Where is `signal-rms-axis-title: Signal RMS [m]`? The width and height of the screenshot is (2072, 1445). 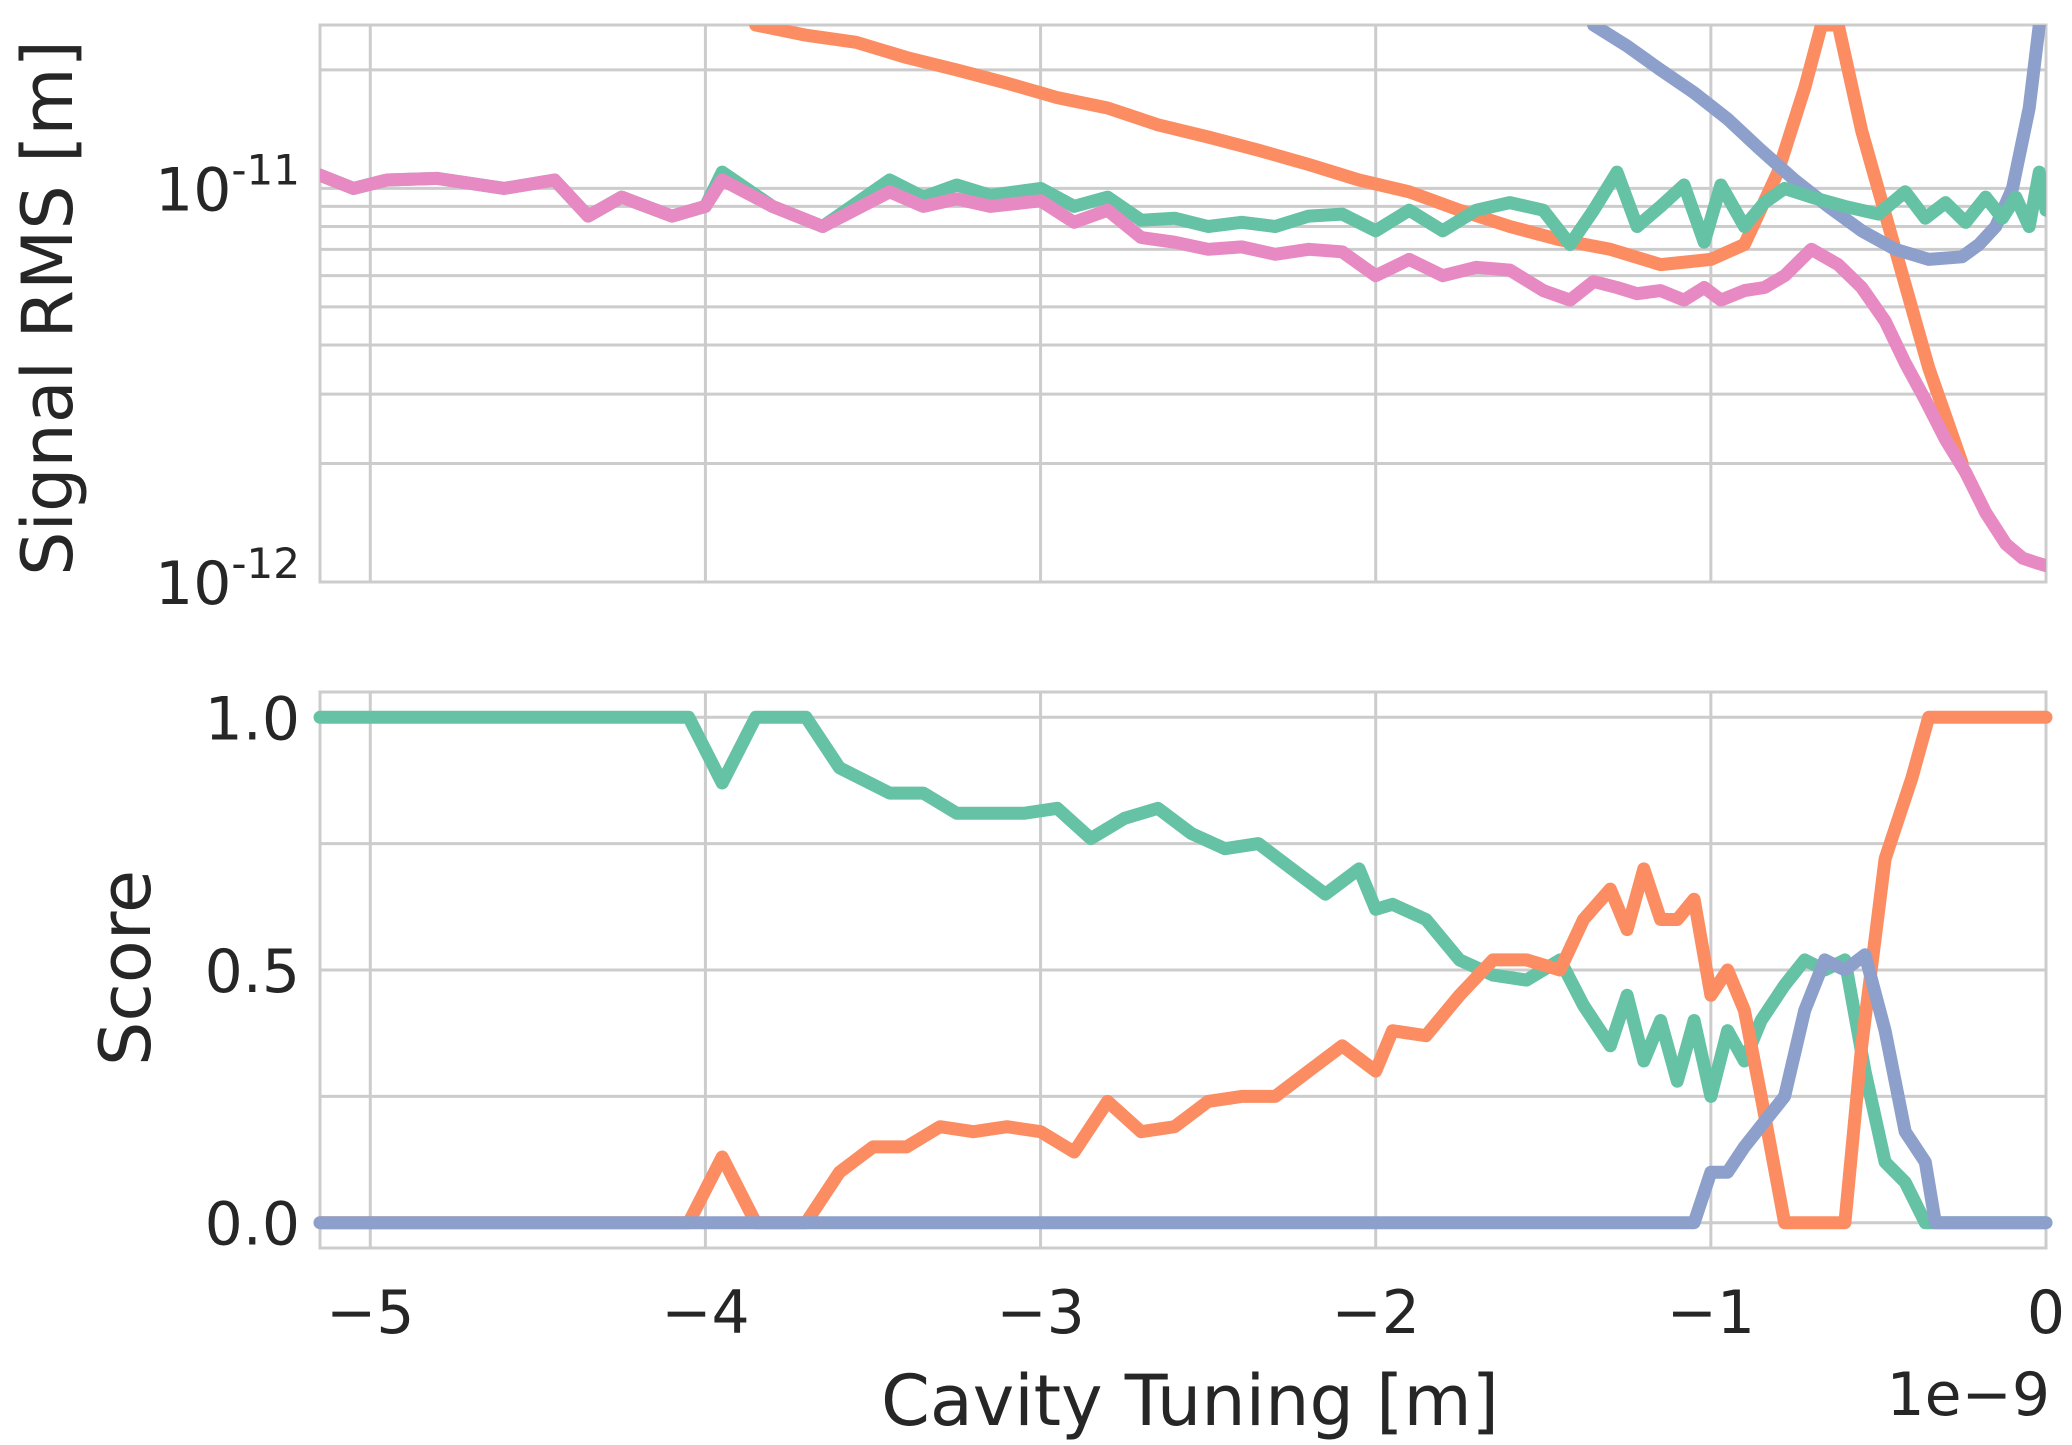
signal-rms-axis-title: Signal RMS [m] is located at coordinates (48, 308).